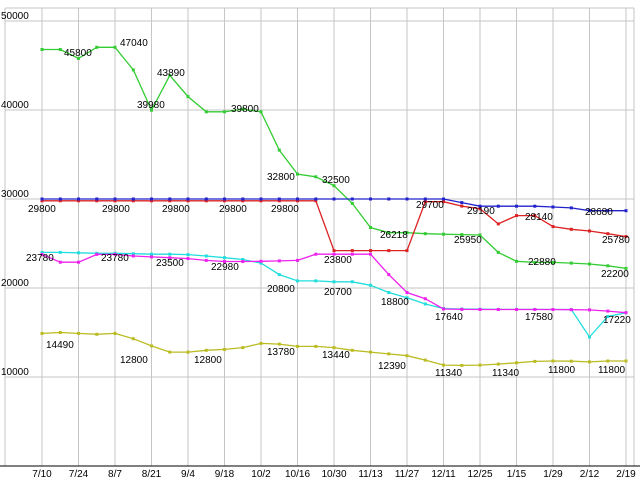  Describe the element at coordinates (626, 474) in the screenshot. I see `x-axis-tick-label: 2/19` at that location.